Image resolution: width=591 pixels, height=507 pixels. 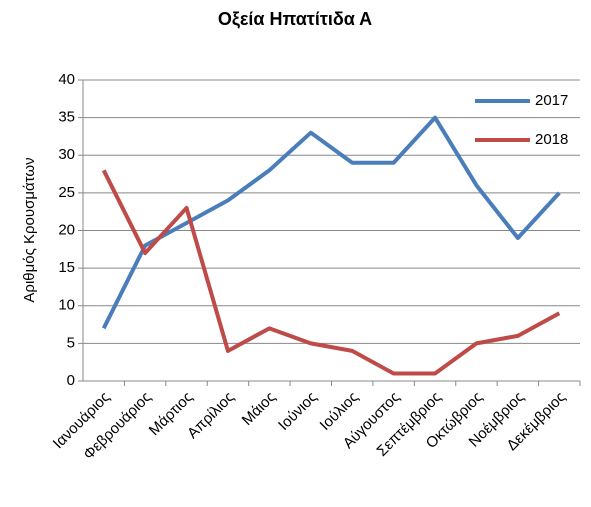 I want to click on y-tick-label: 0, so click(x=71, y=380).